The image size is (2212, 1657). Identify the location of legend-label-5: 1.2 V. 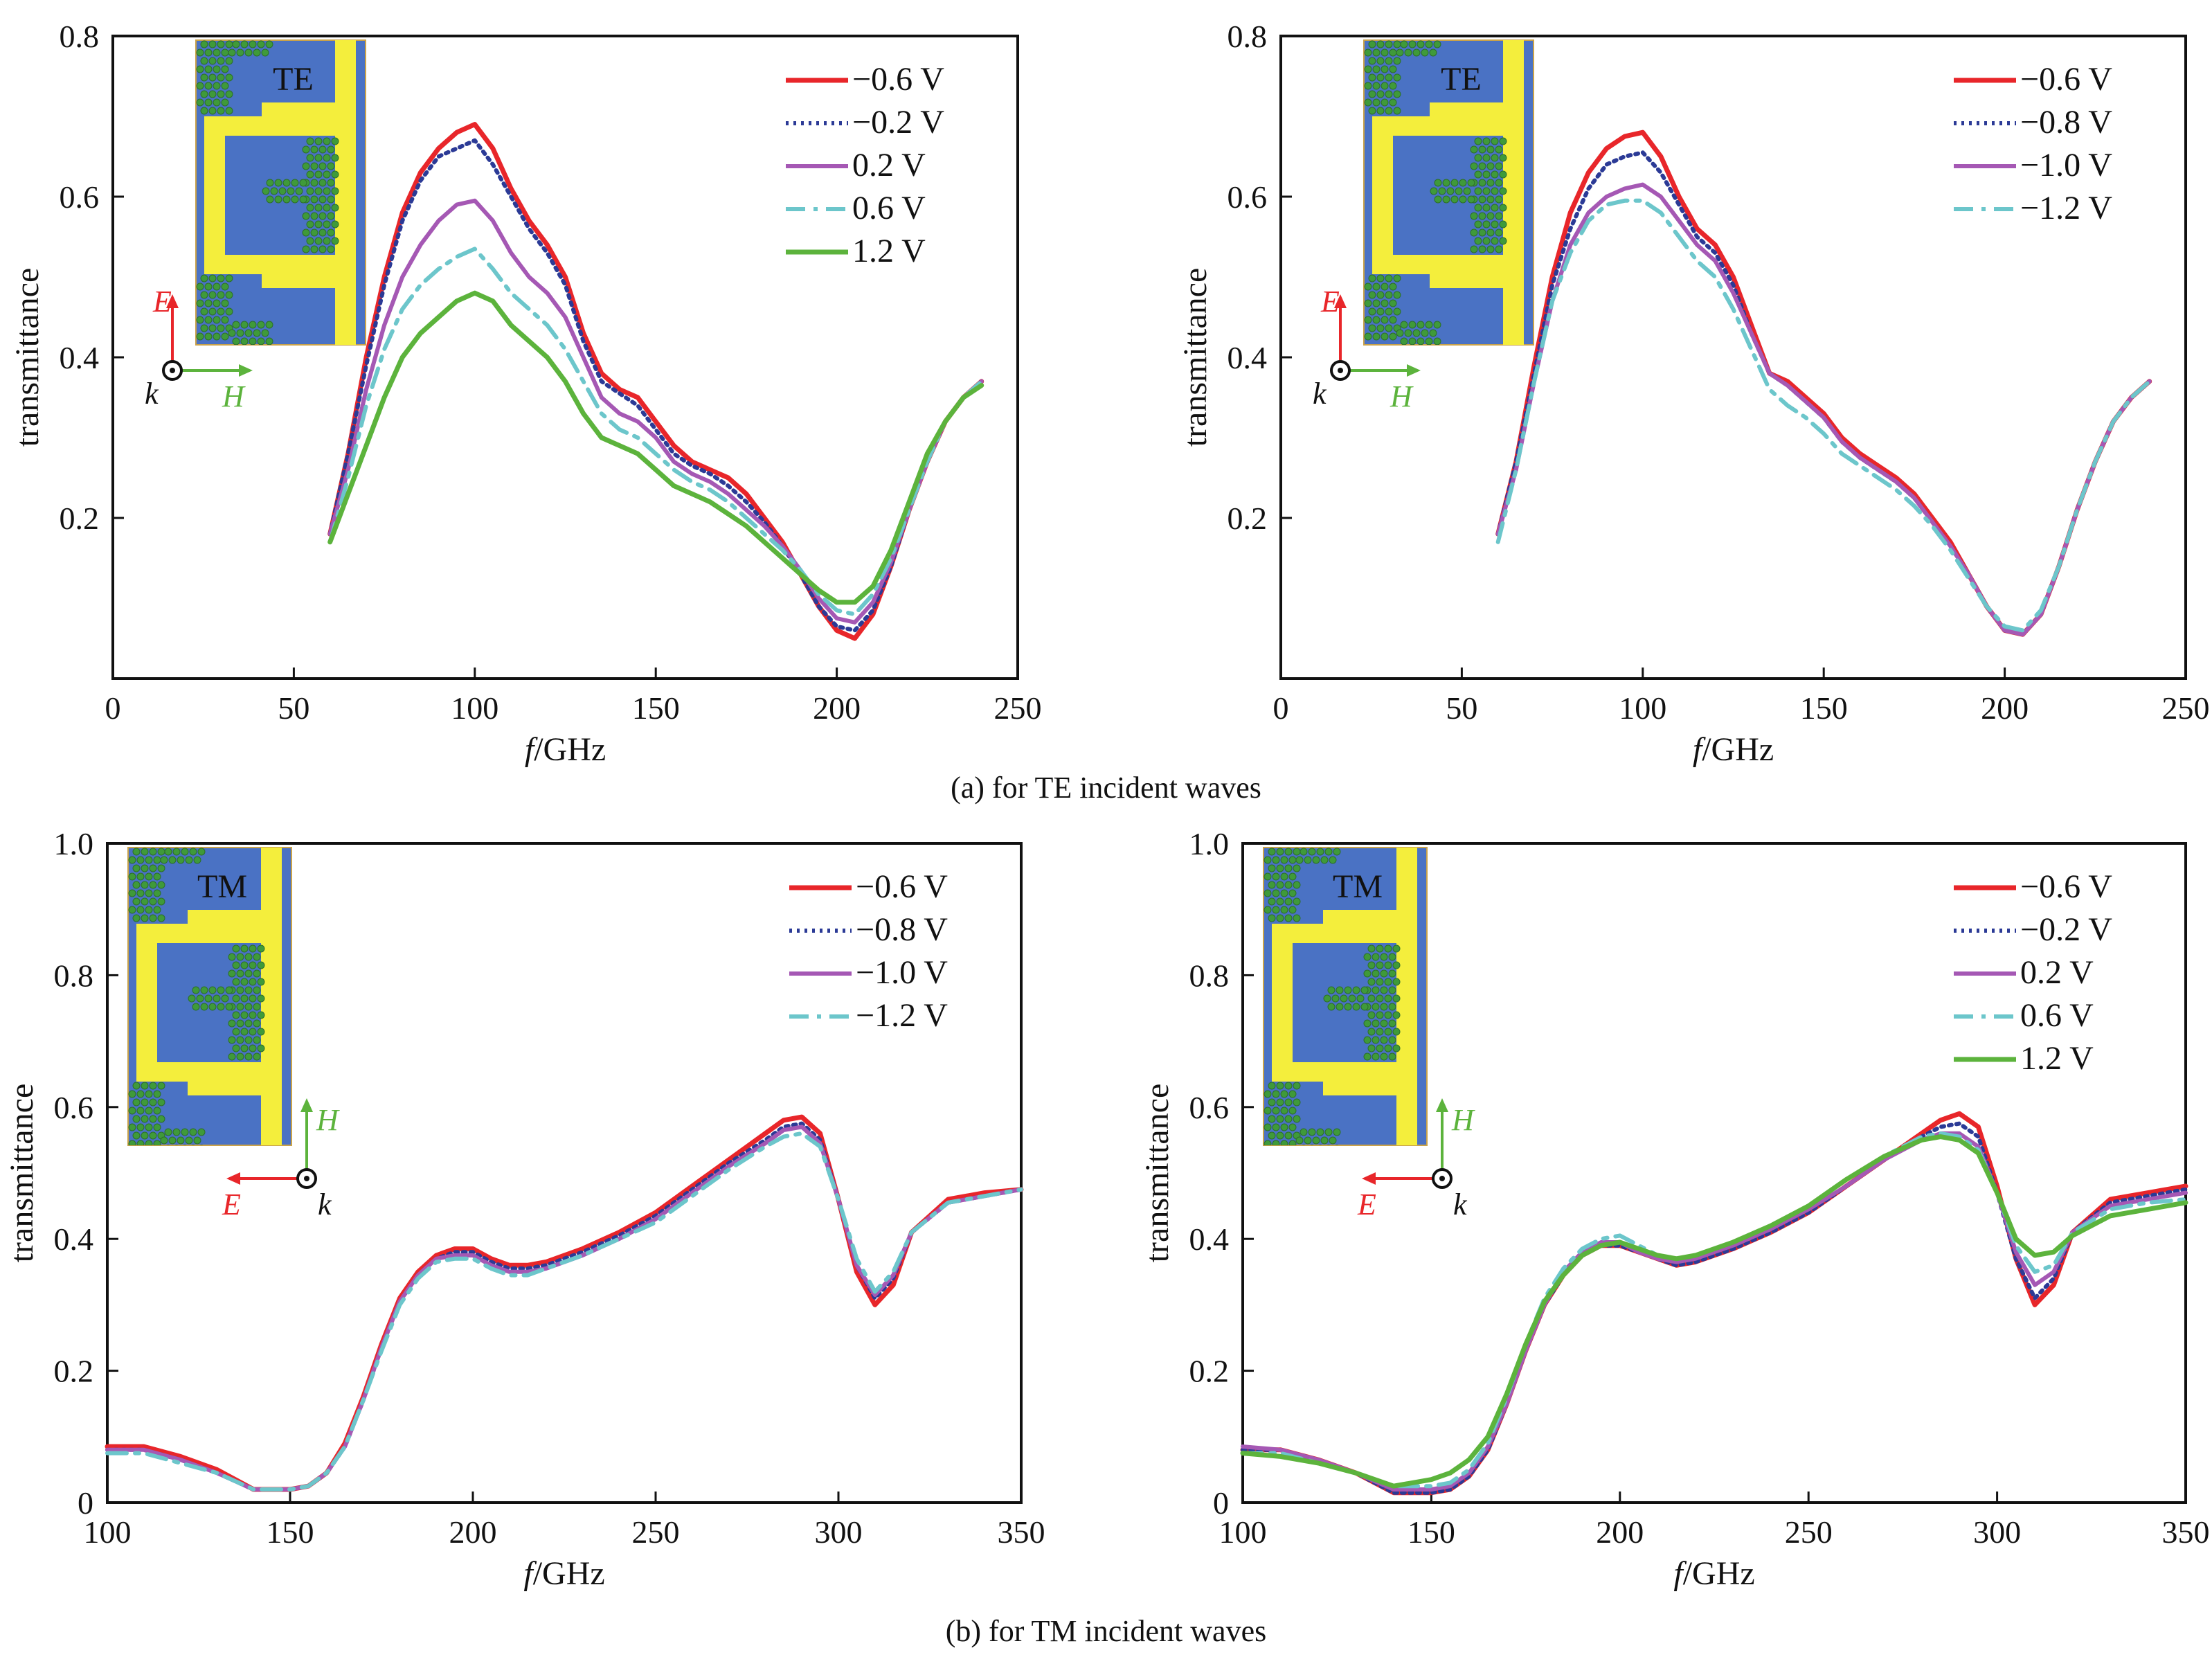
(889, 251).